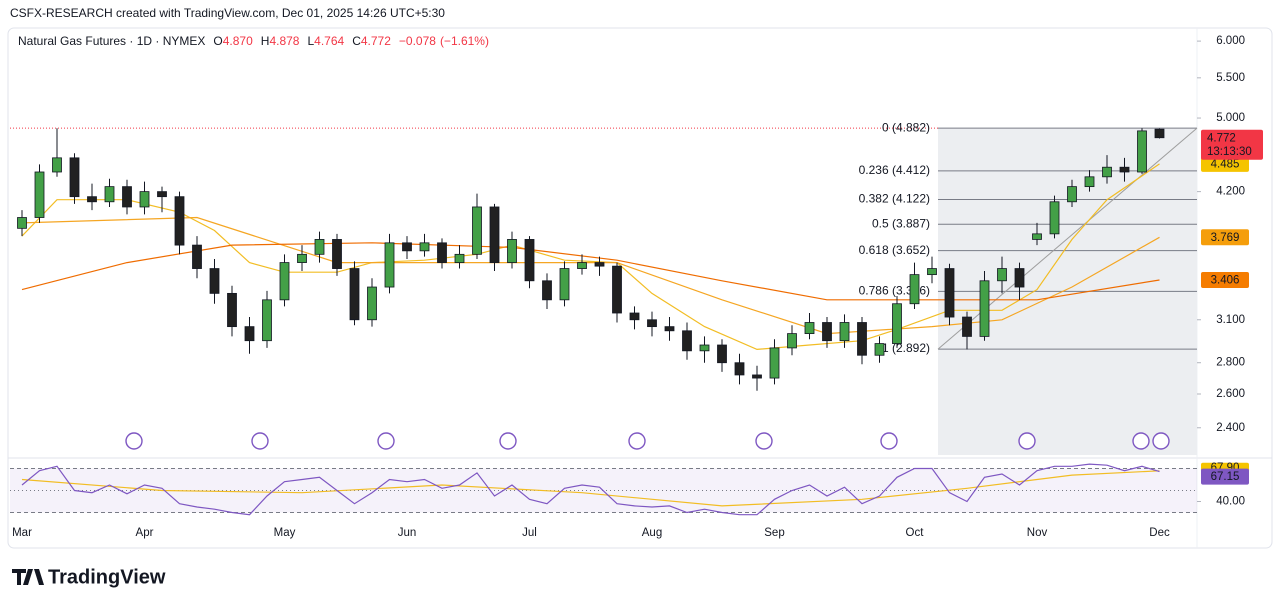  Describe the element at coordinates (1230, 78) in the screenshot. I see `y-tick-label: 5.500` at that location.